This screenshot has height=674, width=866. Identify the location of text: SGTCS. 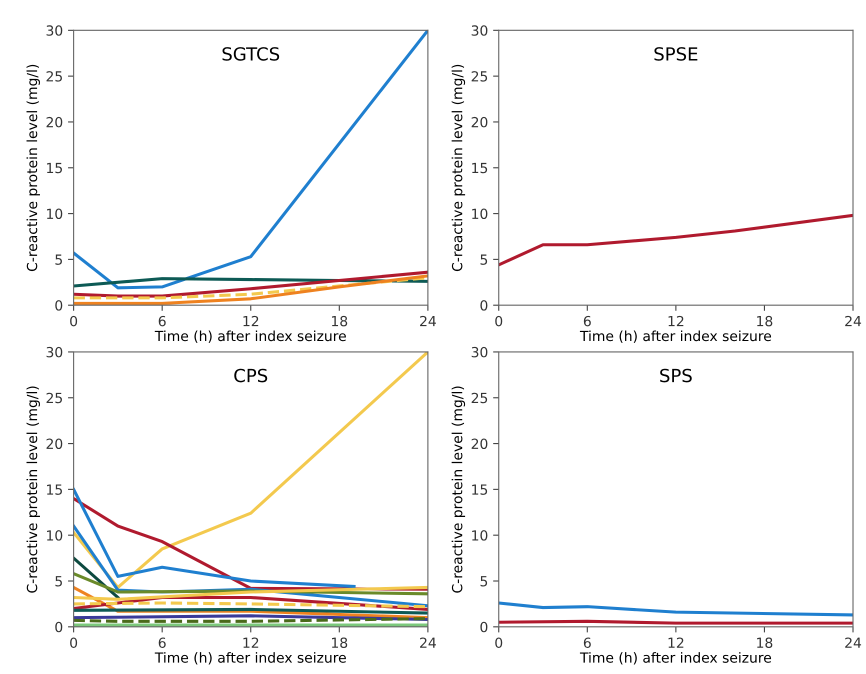
(251, 54).